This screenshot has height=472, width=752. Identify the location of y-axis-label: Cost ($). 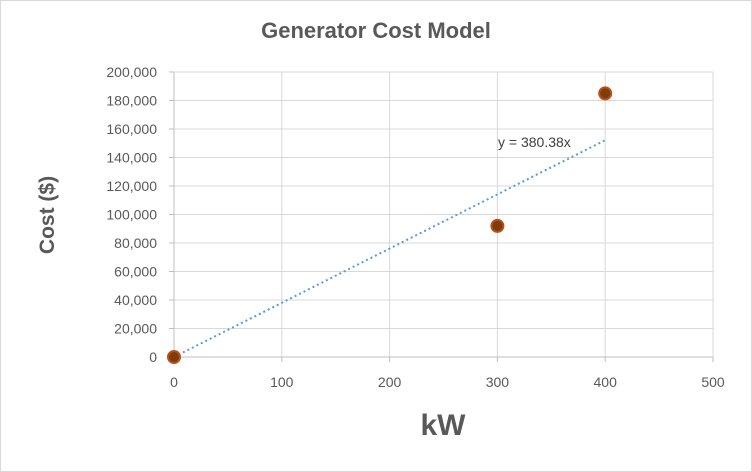
(47, 215).